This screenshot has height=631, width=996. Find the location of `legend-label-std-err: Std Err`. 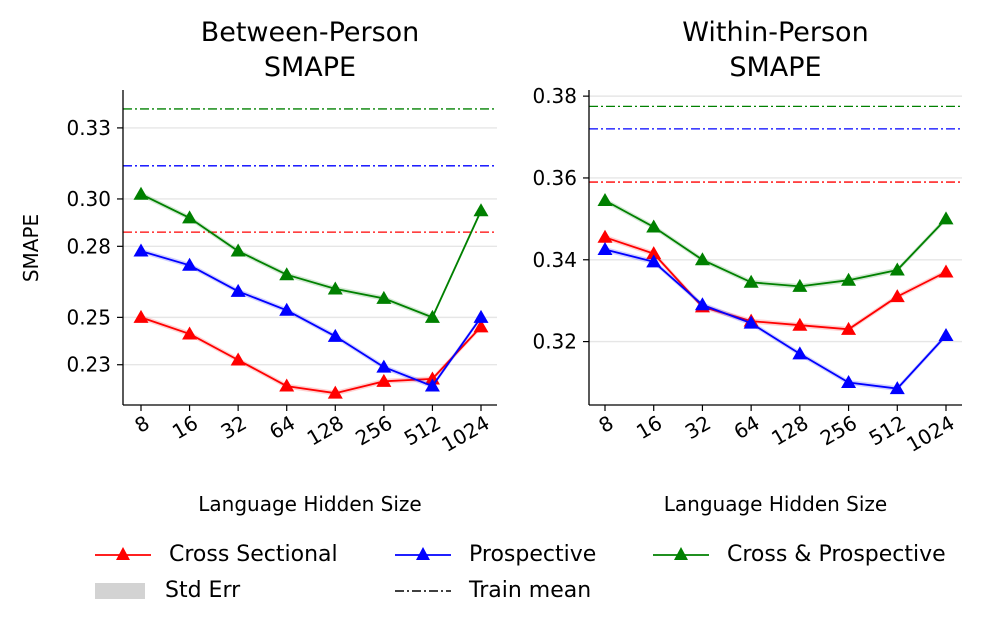

legend-label-std-err: Std Err is located at coordinates (203, 590).